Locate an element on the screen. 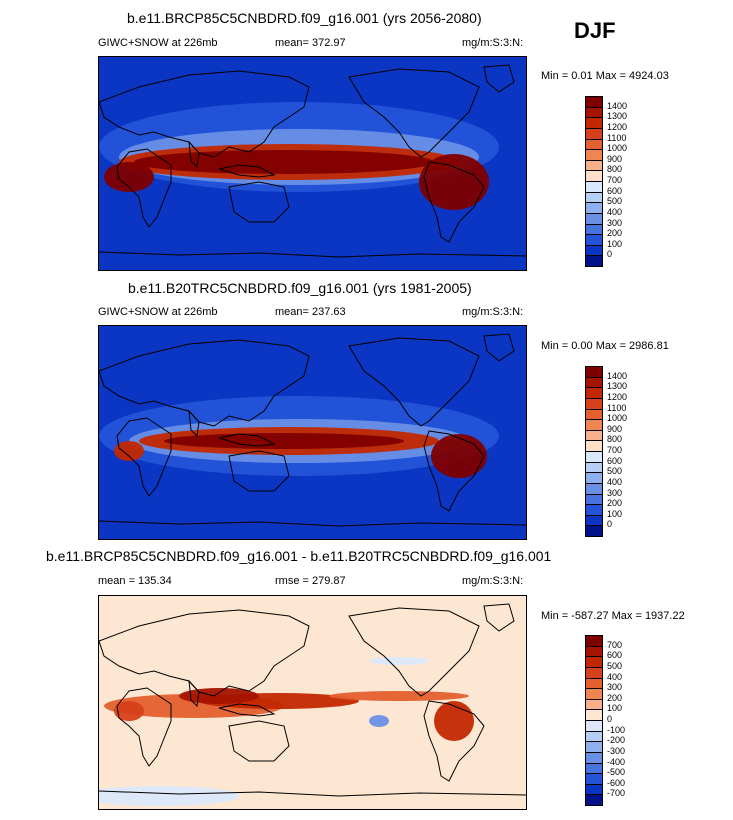 The width and height of the screenshot is (733, 820). panel-3-units: mg/m:S:3:N: is located at coordinates (493, 581).